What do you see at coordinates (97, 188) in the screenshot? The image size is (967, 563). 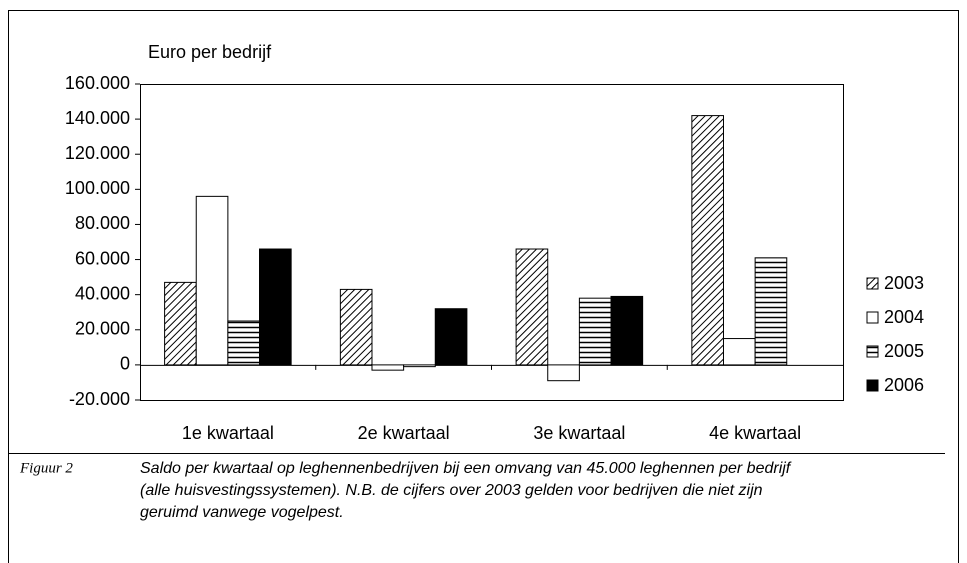 I see `y-tick-label: 100.000` at bounding box center [97, 188].